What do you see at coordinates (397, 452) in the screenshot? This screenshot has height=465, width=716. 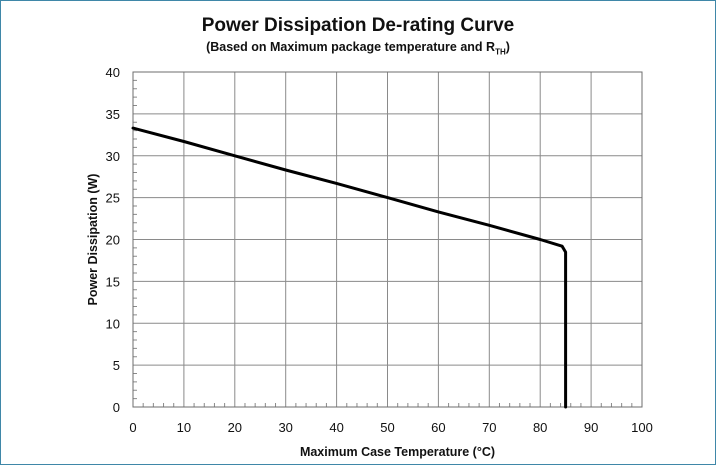 I see `x-axis-label: Maximum Case Temperature (°C)` at bounding box center [397, 452].